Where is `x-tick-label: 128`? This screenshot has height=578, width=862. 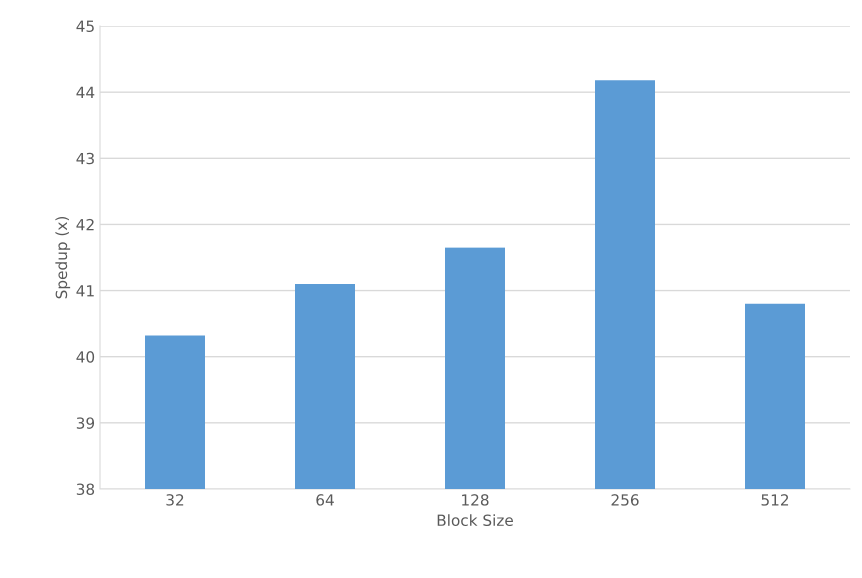 x-tick-label: 128 is located at coordinates (475, 500).